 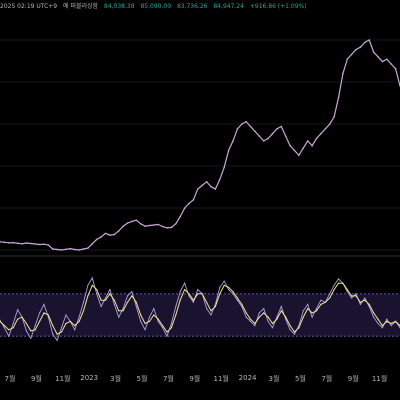 I want to click on x-tick-label: 11월, so click(x=221, y=379).